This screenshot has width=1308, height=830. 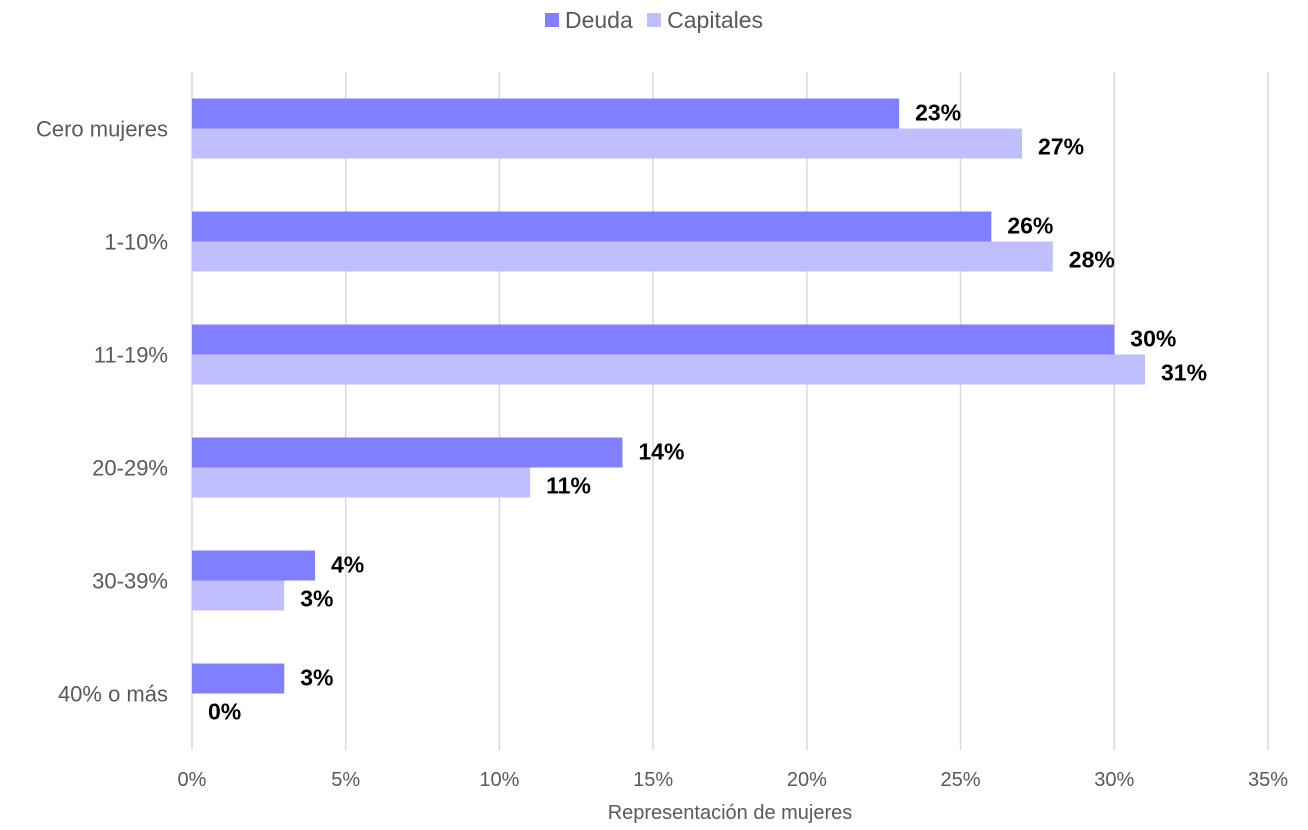 I want to click on legend-item-capitales: Capitales, so click(x=705, y=20).